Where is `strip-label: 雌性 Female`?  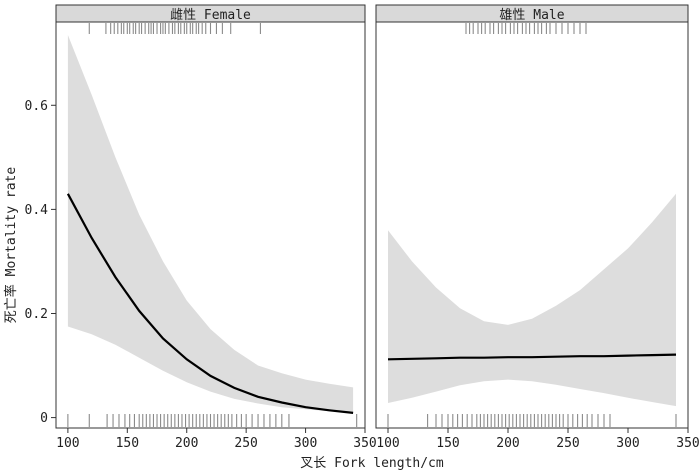 strip-label: 雌性 Female is located at coordinates (210, 15).